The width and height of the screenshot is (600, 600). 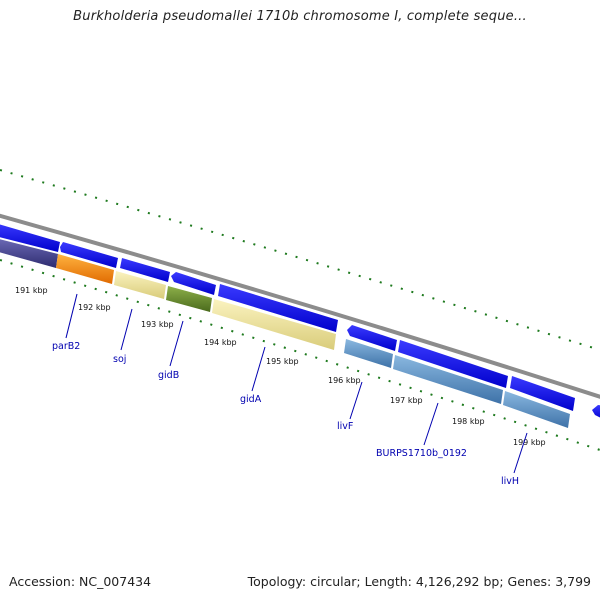 I want to click on kbp-label: 192 kbp, so click(x=94, y=307).